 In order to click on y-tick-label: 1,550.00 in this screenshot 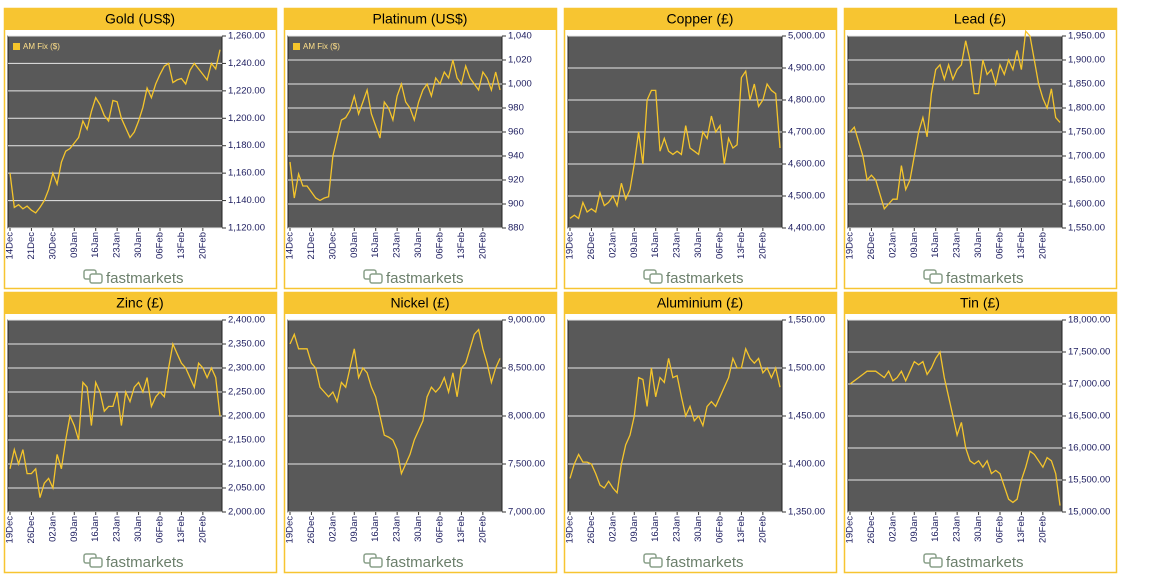, I will do `click(1086, 228)`.